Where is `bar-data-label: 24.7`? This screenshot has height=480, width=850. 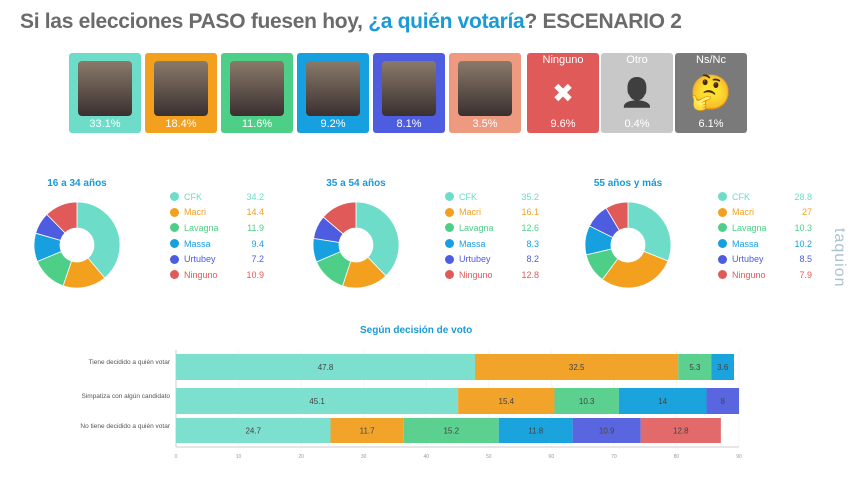 bar-data-label: 24.7 is located at coordinates (253, 431).